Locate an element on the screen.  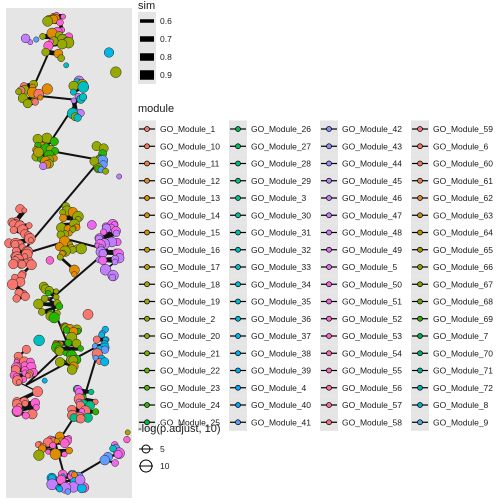
module-legend-label: GO_Module_63 is located at coordinates (463, 215).